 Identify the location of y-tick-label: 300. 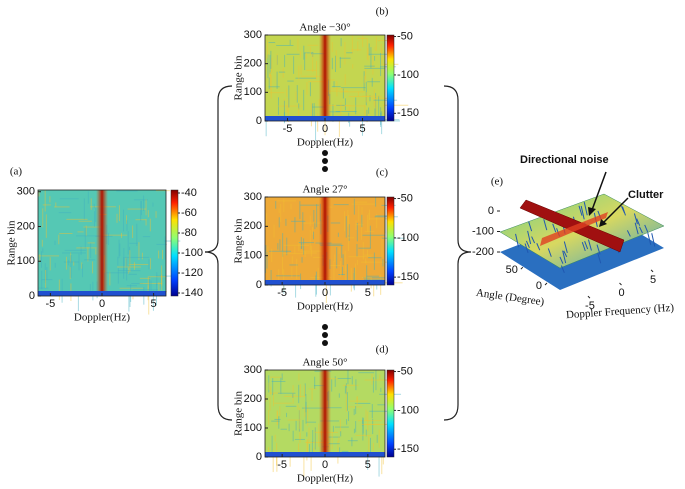
(253, 35).